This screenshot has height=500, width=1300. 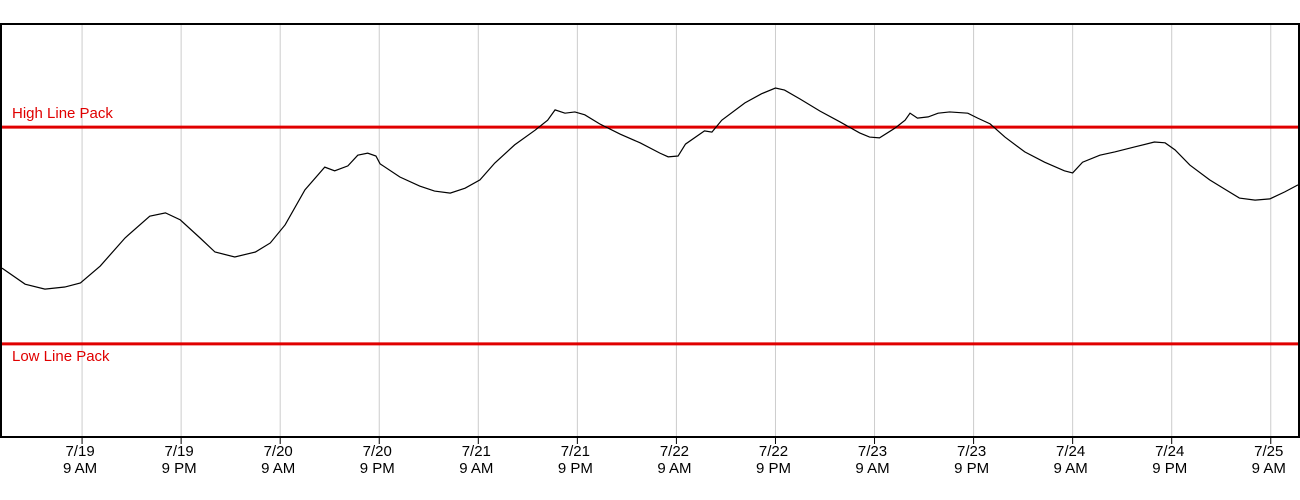 I want to click on reference-label: High Line Pack, so click(x=62, y=113).